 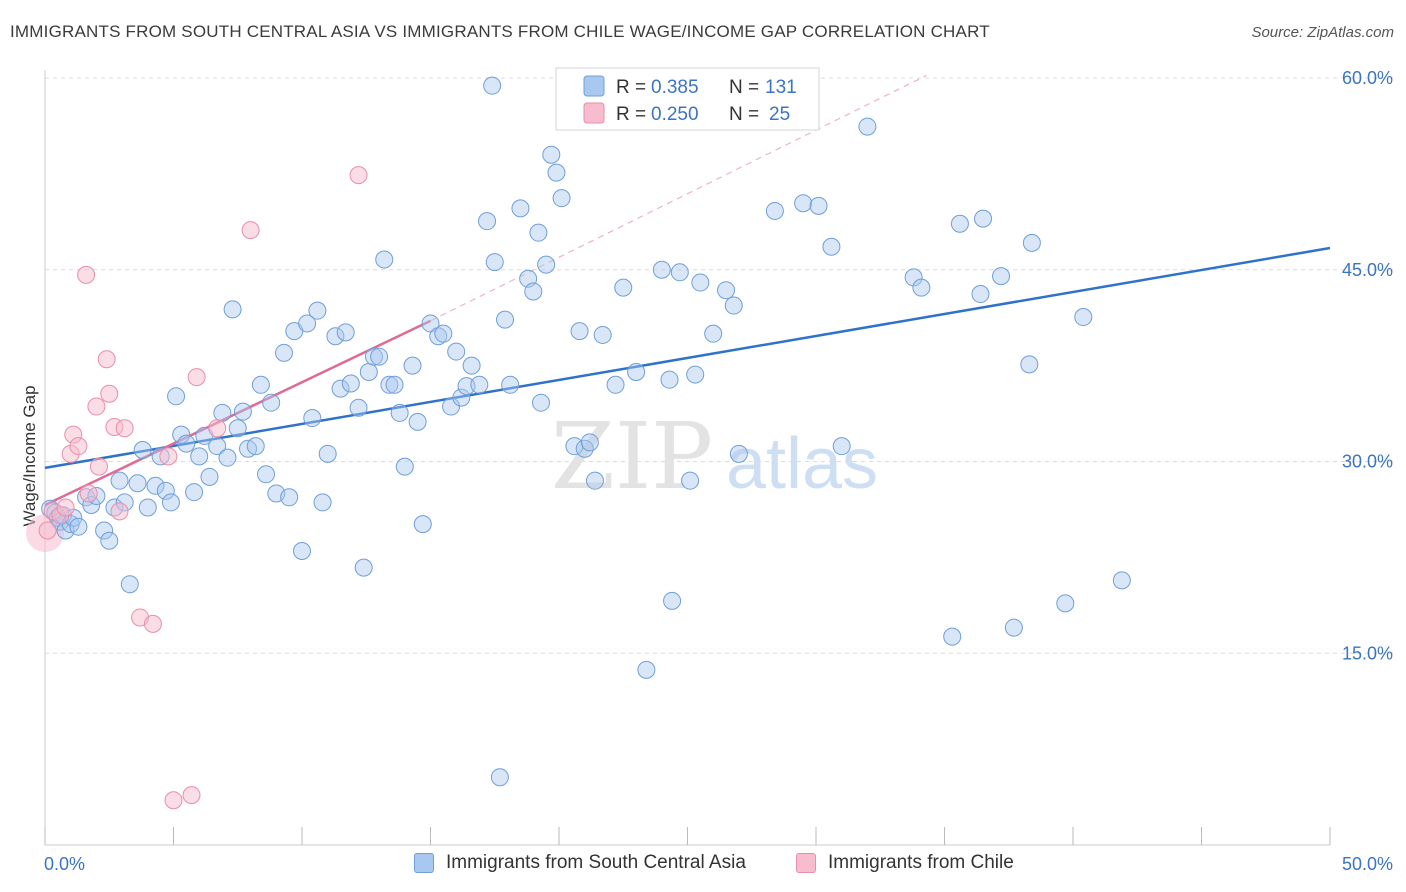 I want to click on legend-r-value-2: 0.250, so click(x=675, y=114).